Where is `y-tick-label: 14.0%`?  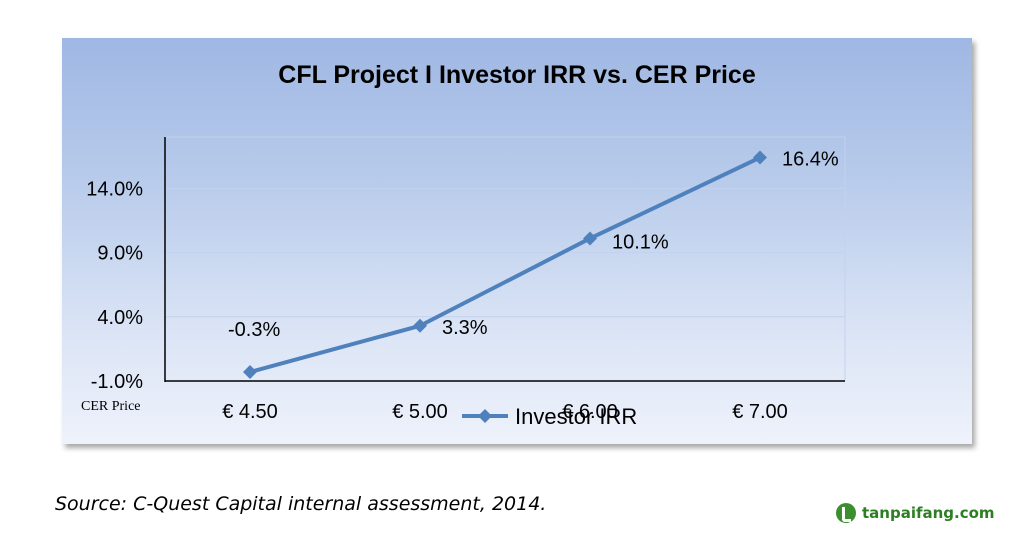
y-tick-label: 14.0% is located at coordinates (114, 189).